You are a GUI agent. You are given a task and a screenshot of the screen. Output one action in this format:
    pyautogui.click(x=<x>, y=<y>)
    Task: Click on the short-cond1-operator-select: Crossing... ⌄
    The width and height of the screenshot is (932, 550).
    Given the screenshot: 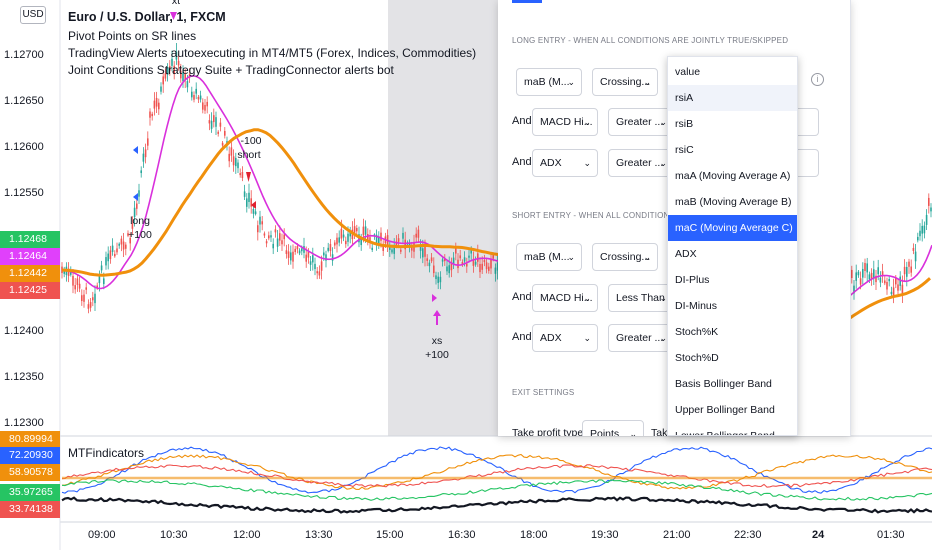 What is the action you would take?
    pyautogui.click(x=625, y=257)
    